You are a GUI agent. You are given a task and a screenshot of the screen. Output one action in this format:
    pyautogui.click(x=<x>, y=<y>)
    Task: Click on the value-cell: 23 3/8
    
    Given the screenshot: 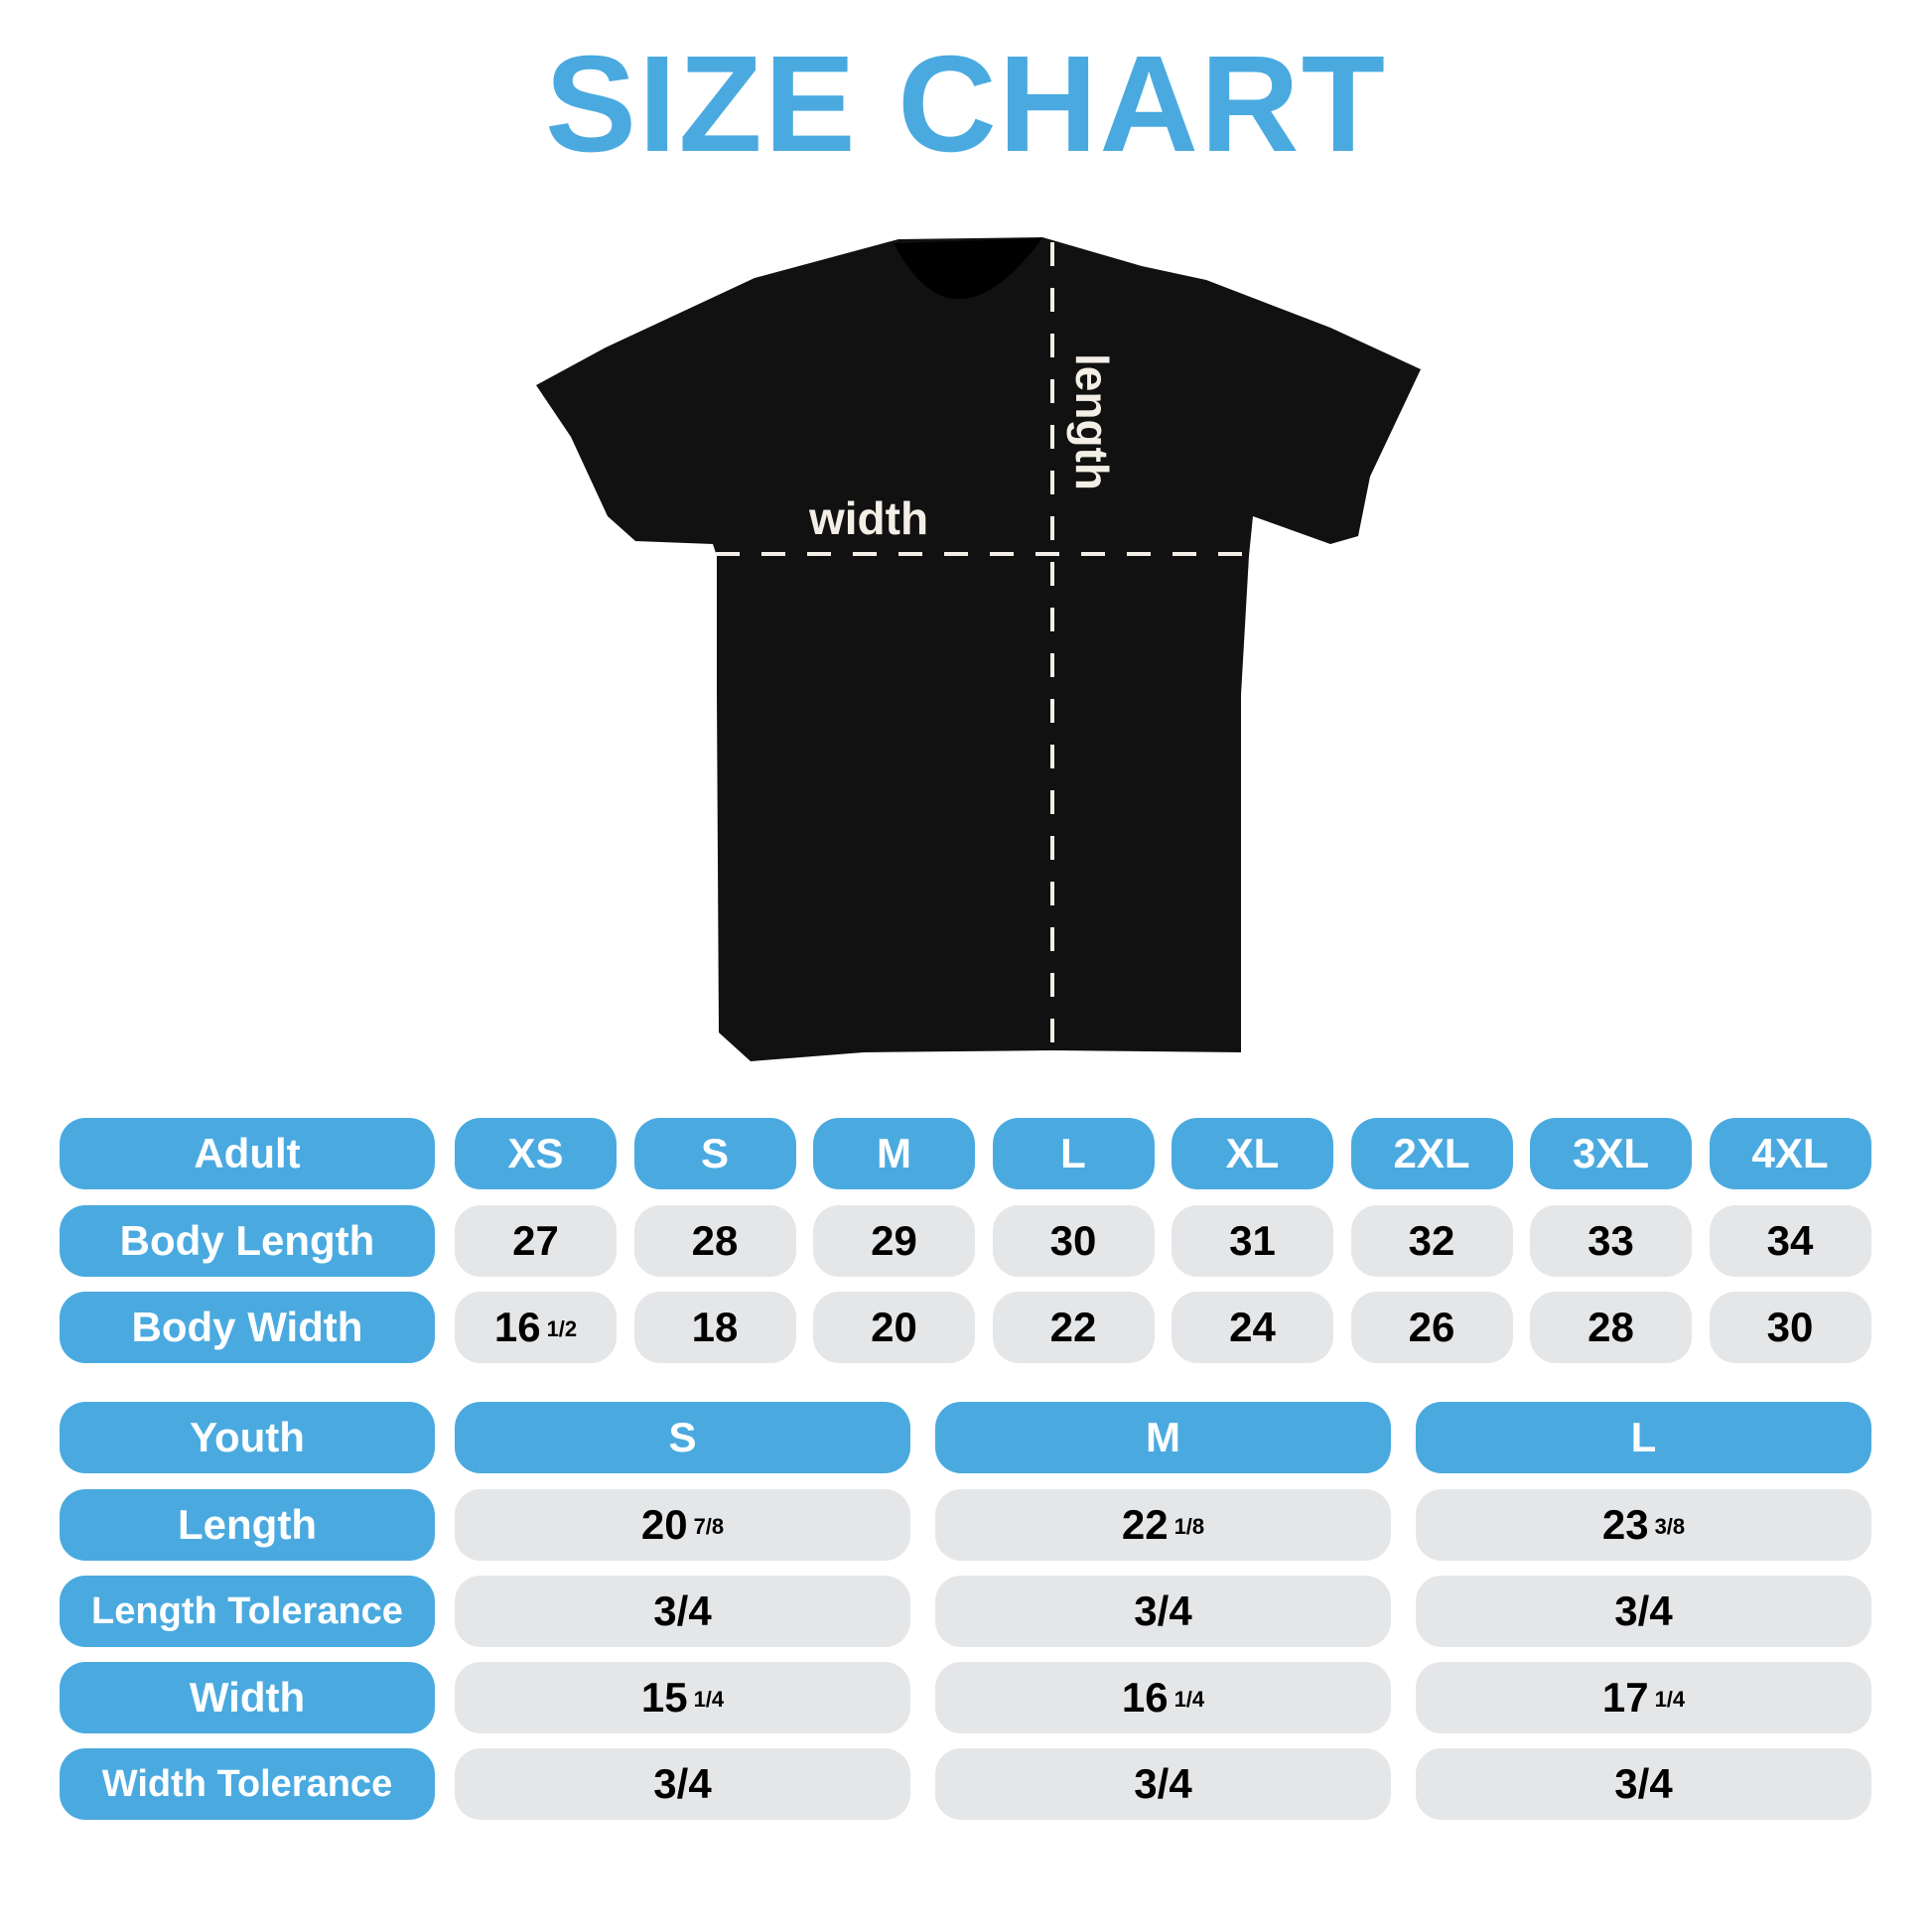 What is the action you would take?
    pyautogui.click(x=1644, y=1525)
    